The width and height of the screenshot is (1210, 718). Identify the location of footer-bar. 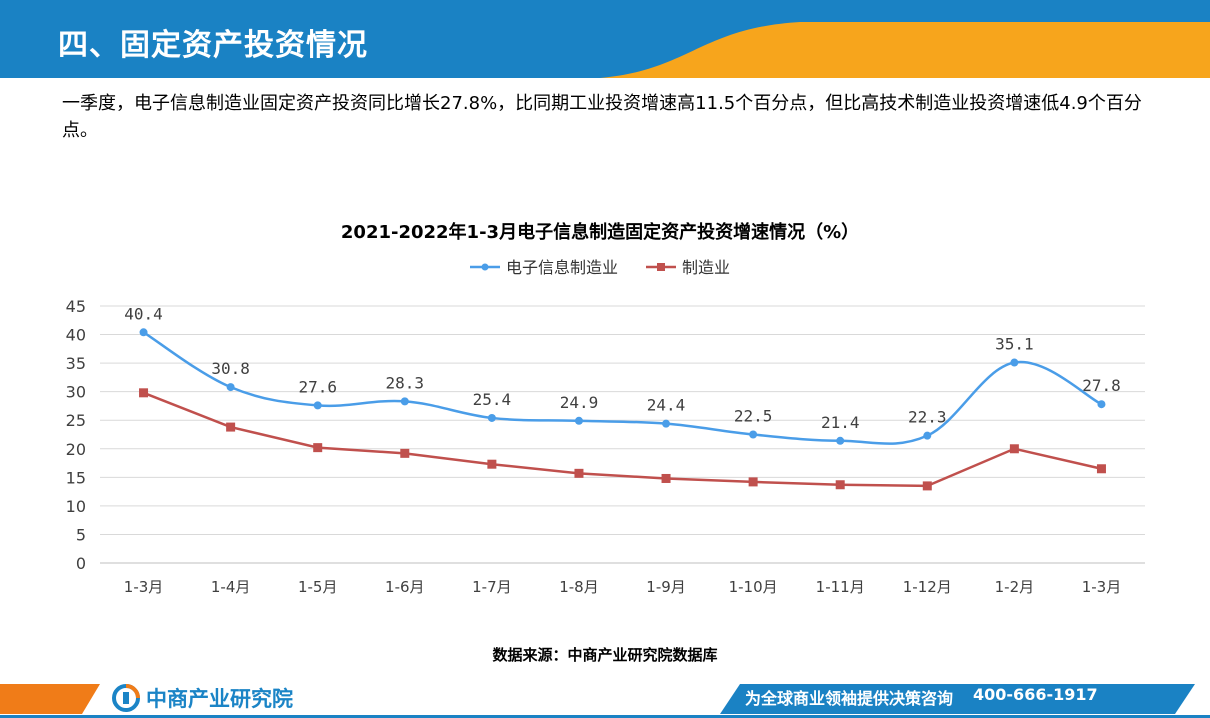
(605, 701).